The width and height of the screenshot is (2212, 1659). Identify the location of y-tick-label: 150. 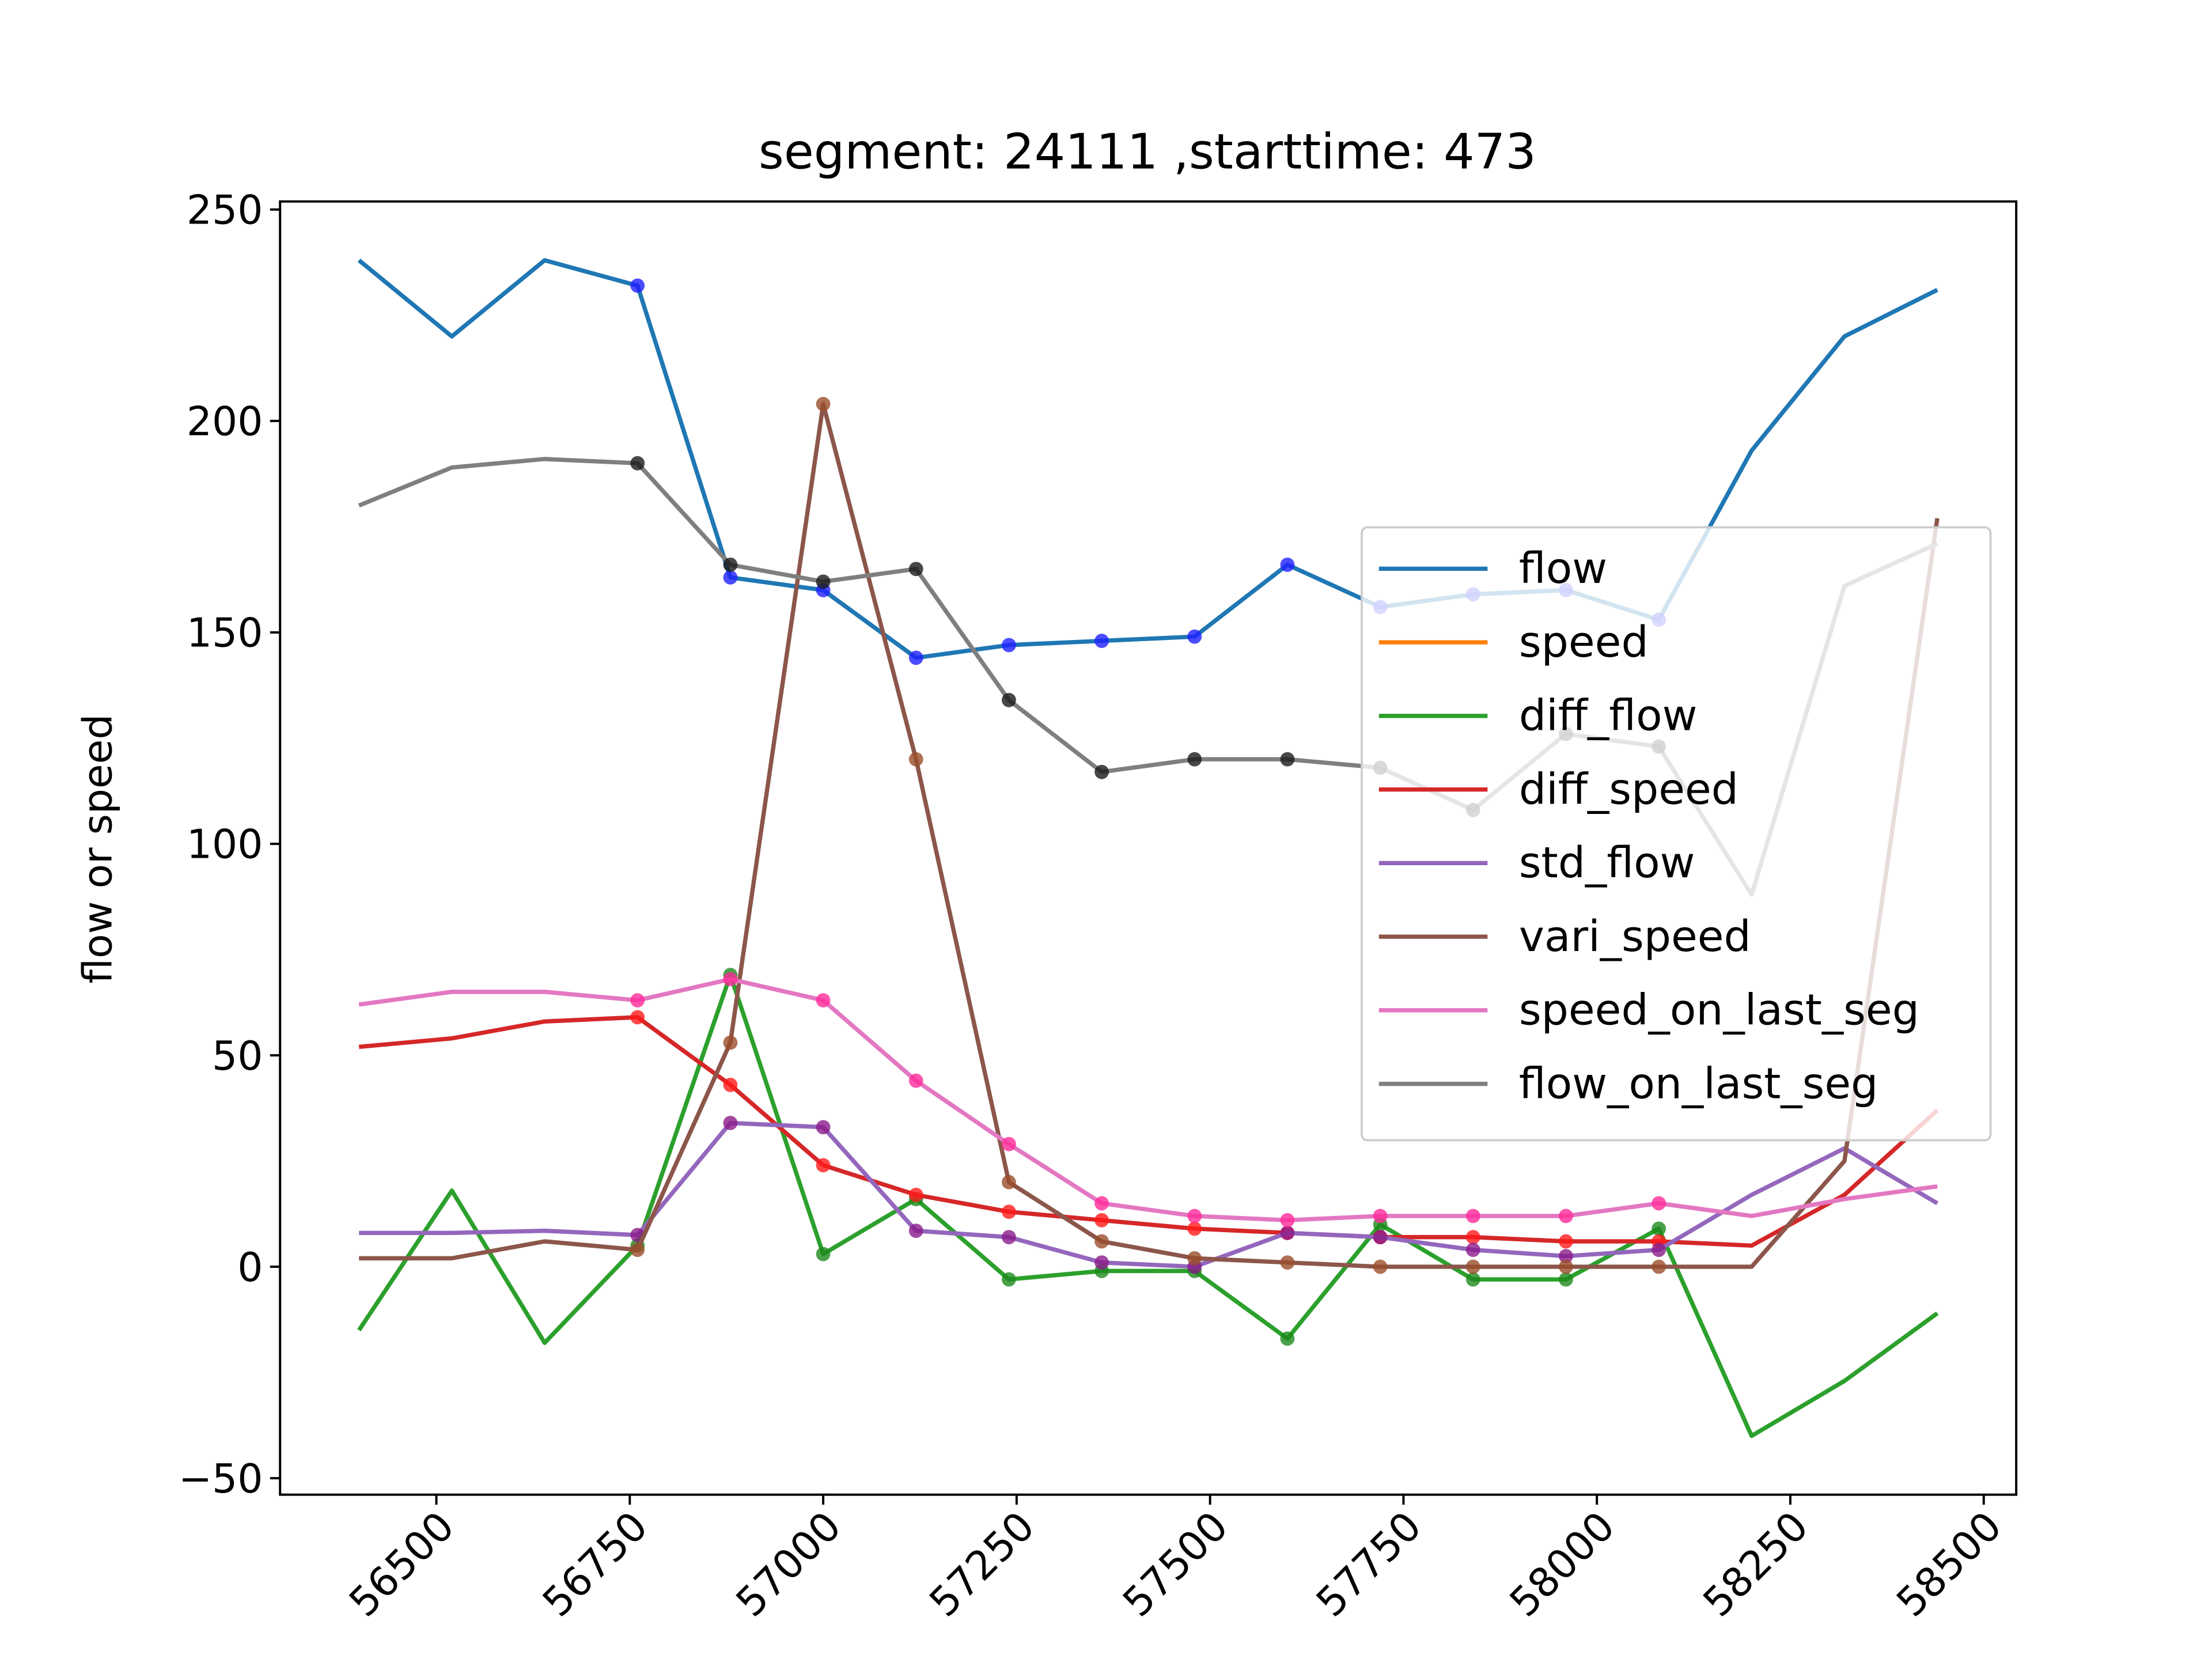
(225, 634).